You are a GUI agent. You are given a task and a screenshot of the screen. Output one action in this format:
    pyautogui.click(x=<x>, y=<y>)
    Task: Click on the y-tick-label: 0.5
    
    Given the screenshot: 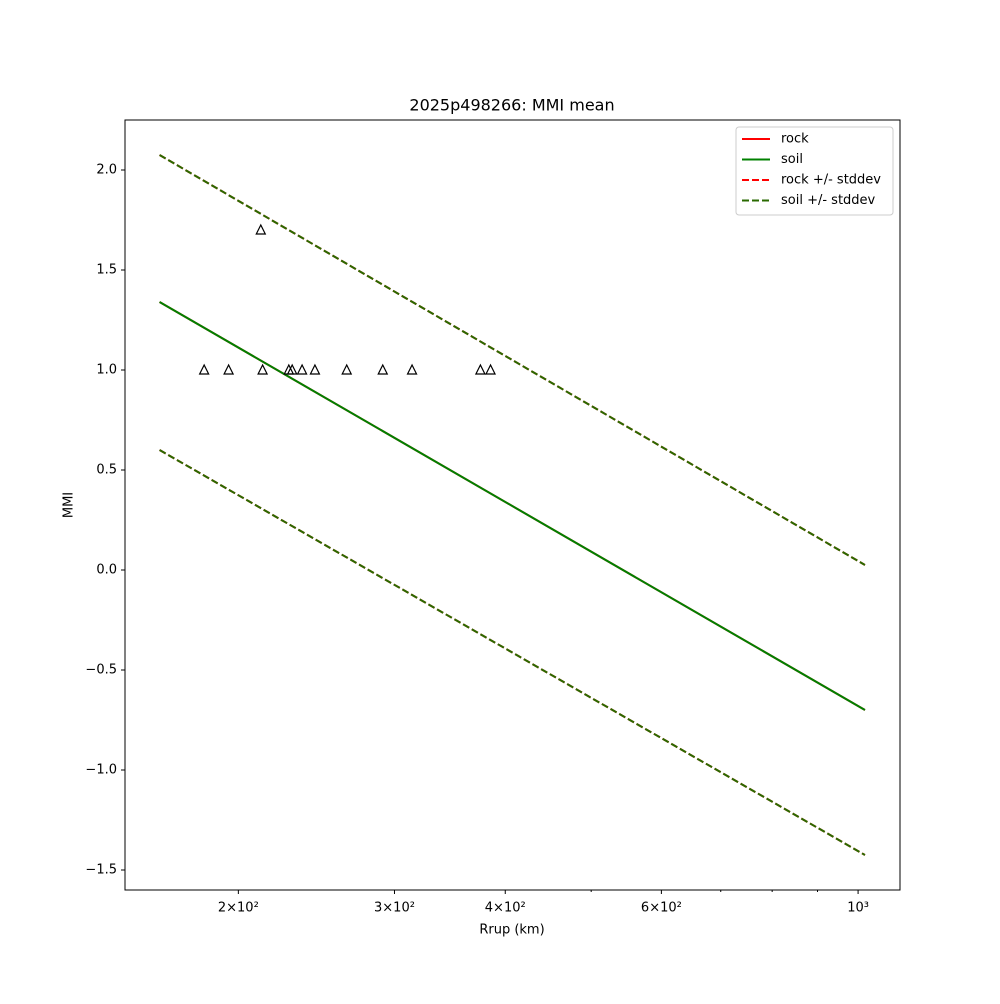 What is the action you would take?
    pyautogui.click(x=106, y=470)
    